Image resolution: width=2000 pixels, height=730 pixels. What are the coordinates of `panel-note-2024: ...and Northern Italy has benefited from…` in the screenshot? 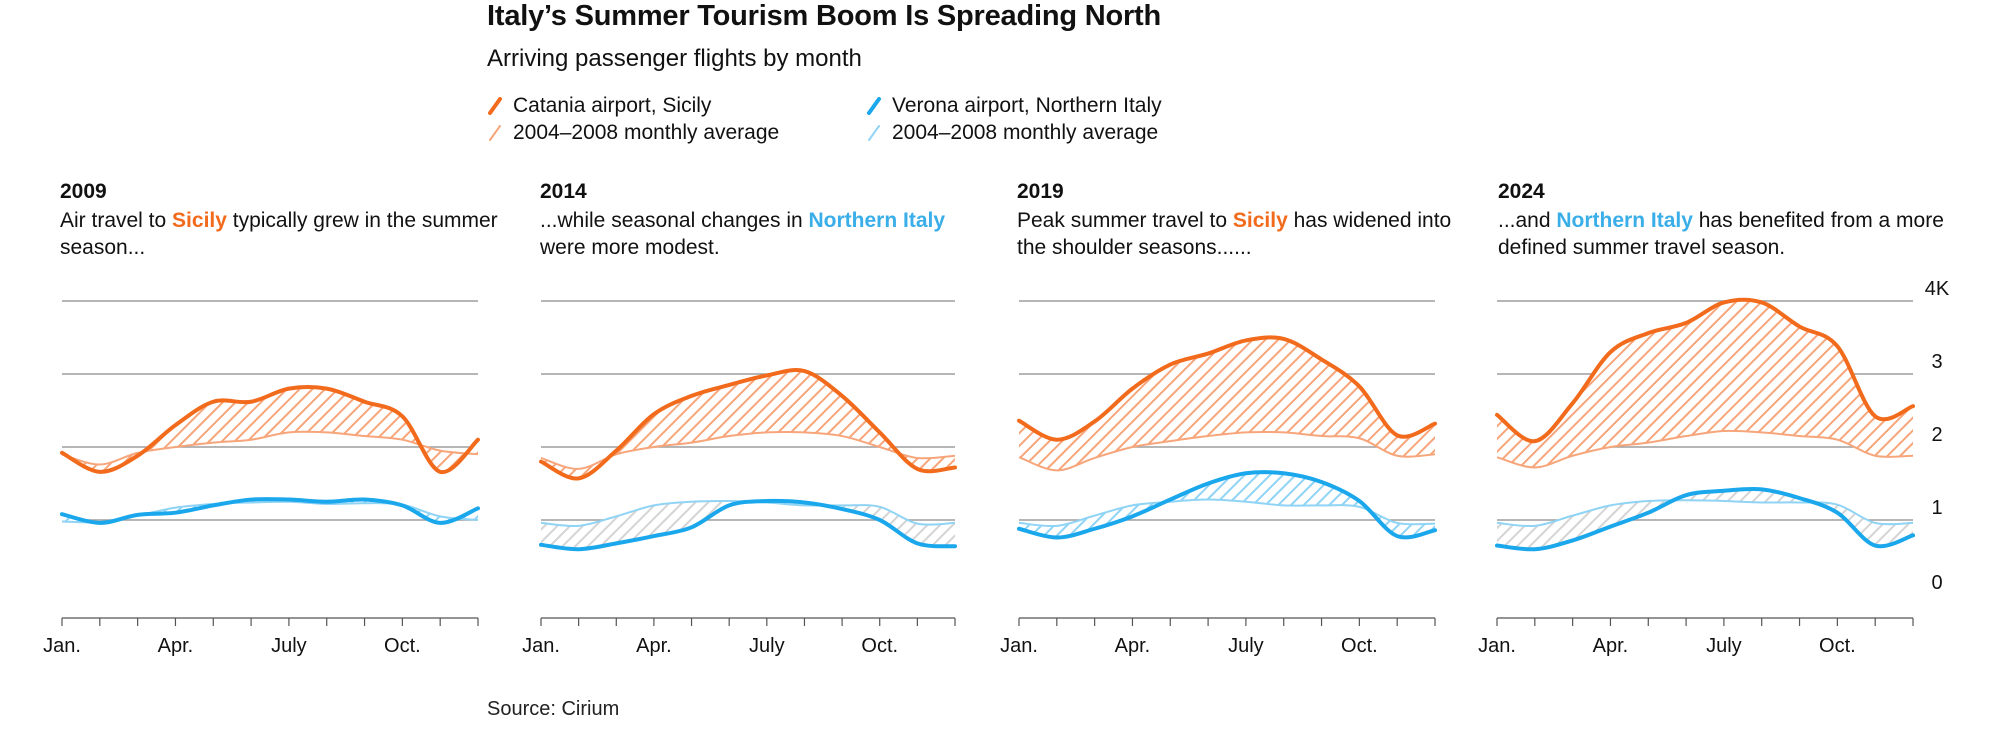 It's located at (1723, 234).